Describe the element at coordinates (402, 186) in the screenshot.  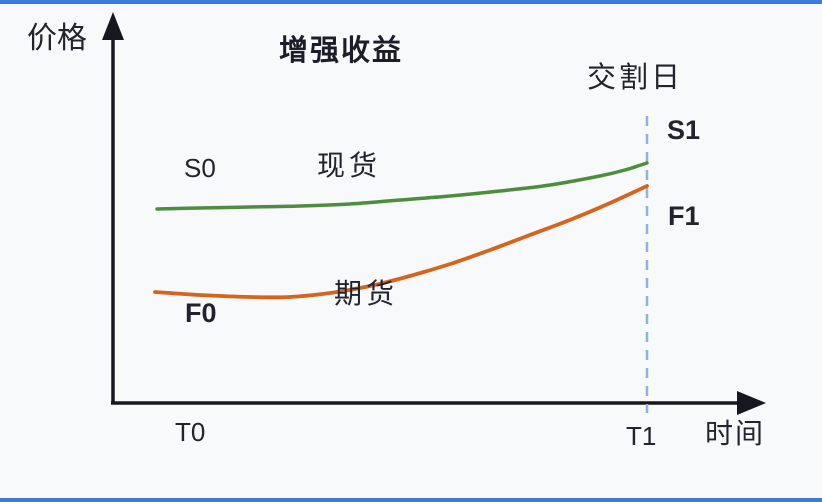
I see `spot-price-curve` at that location.